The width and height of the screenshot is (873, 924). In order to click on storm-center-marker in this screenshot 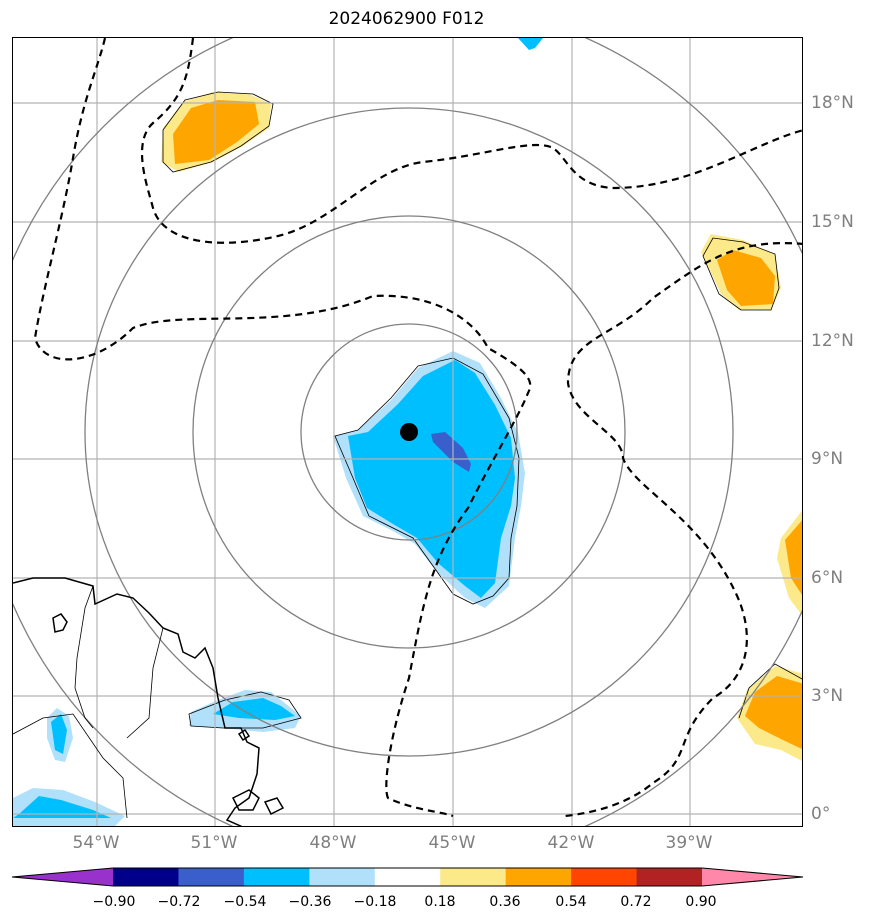, I will do `click(409, 432)`.